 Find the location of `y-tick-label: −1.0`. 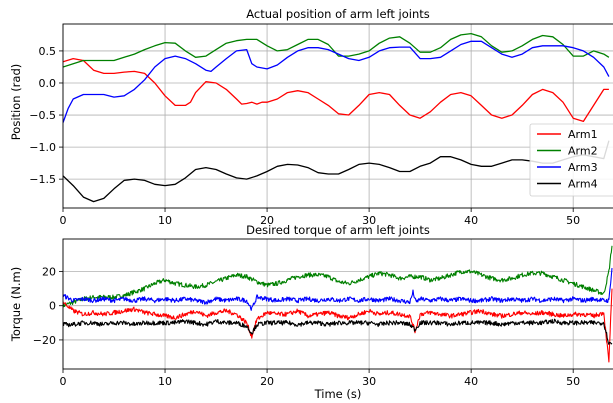

y-tick-label: −1.0 is located at coordinates (42, 147).